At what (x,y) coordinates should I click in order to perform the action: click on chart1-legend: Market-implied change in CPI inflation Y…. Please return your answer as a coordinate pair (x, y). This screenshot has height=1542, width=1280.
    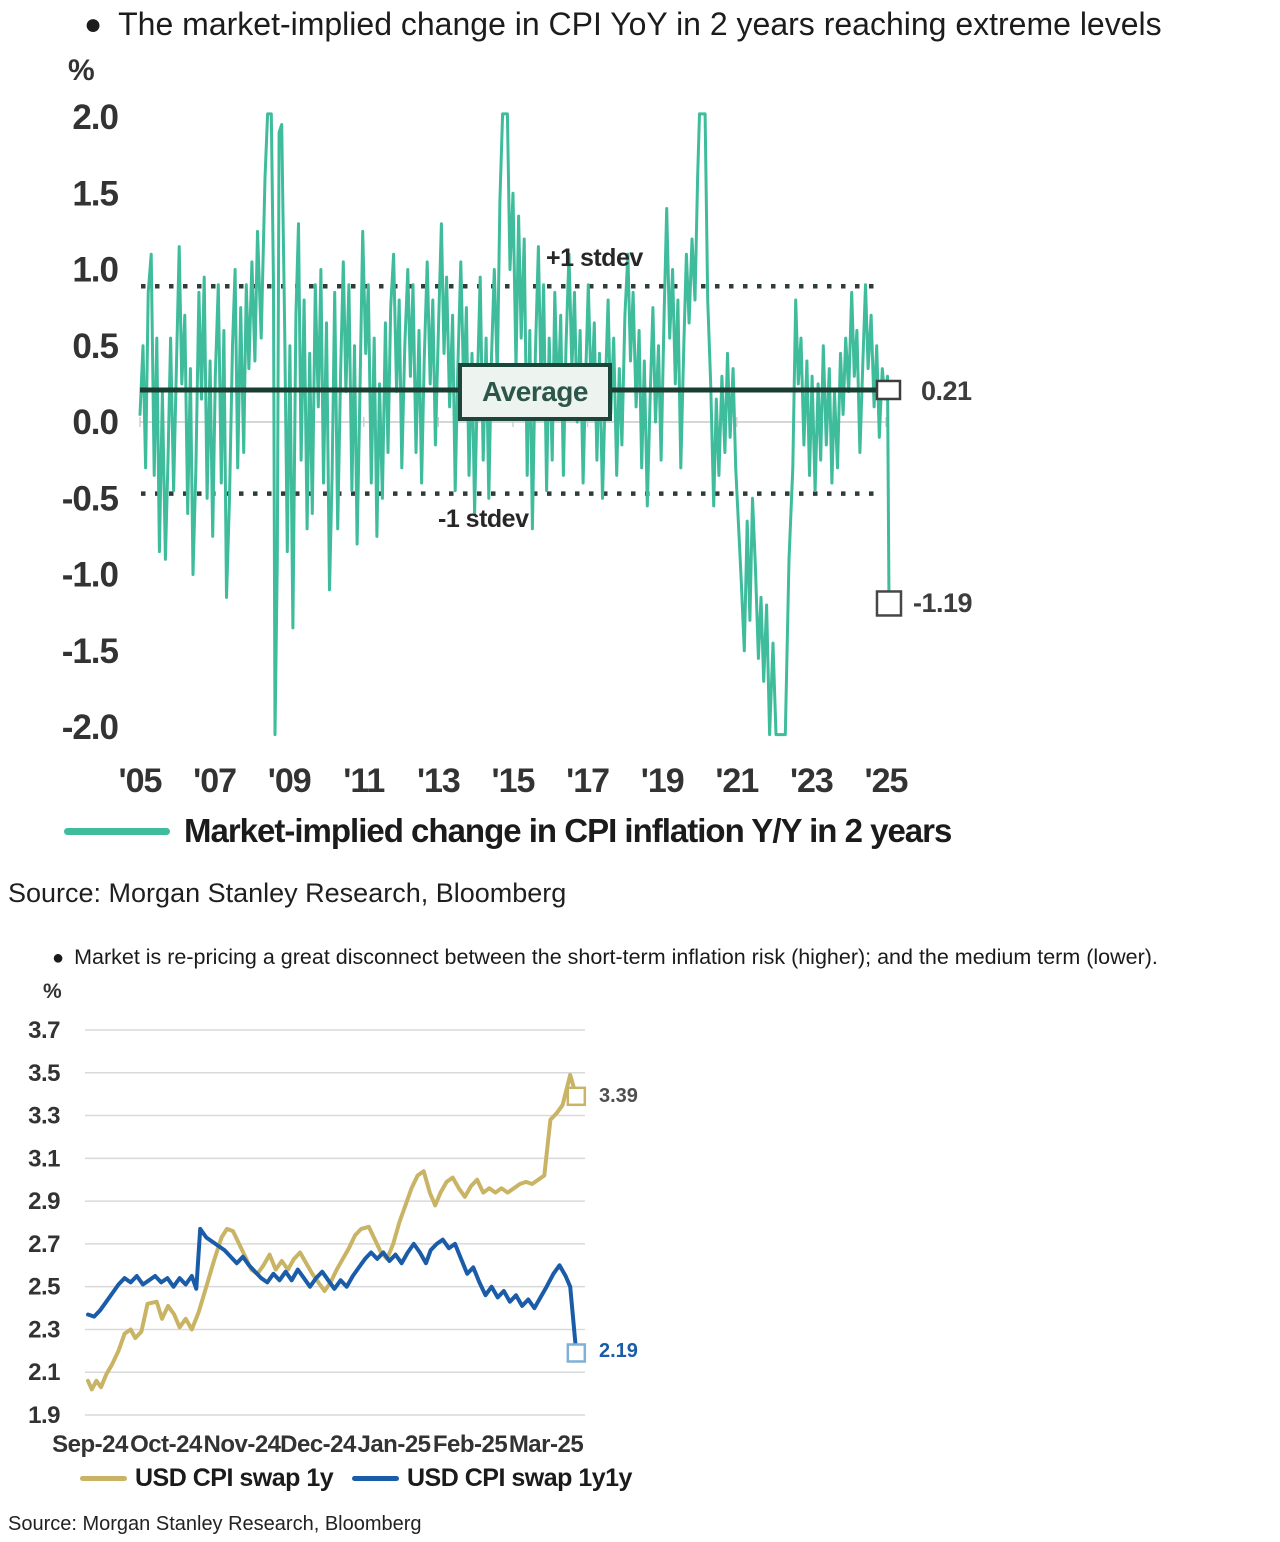
    Looking at the image, I should click on (508, 831).